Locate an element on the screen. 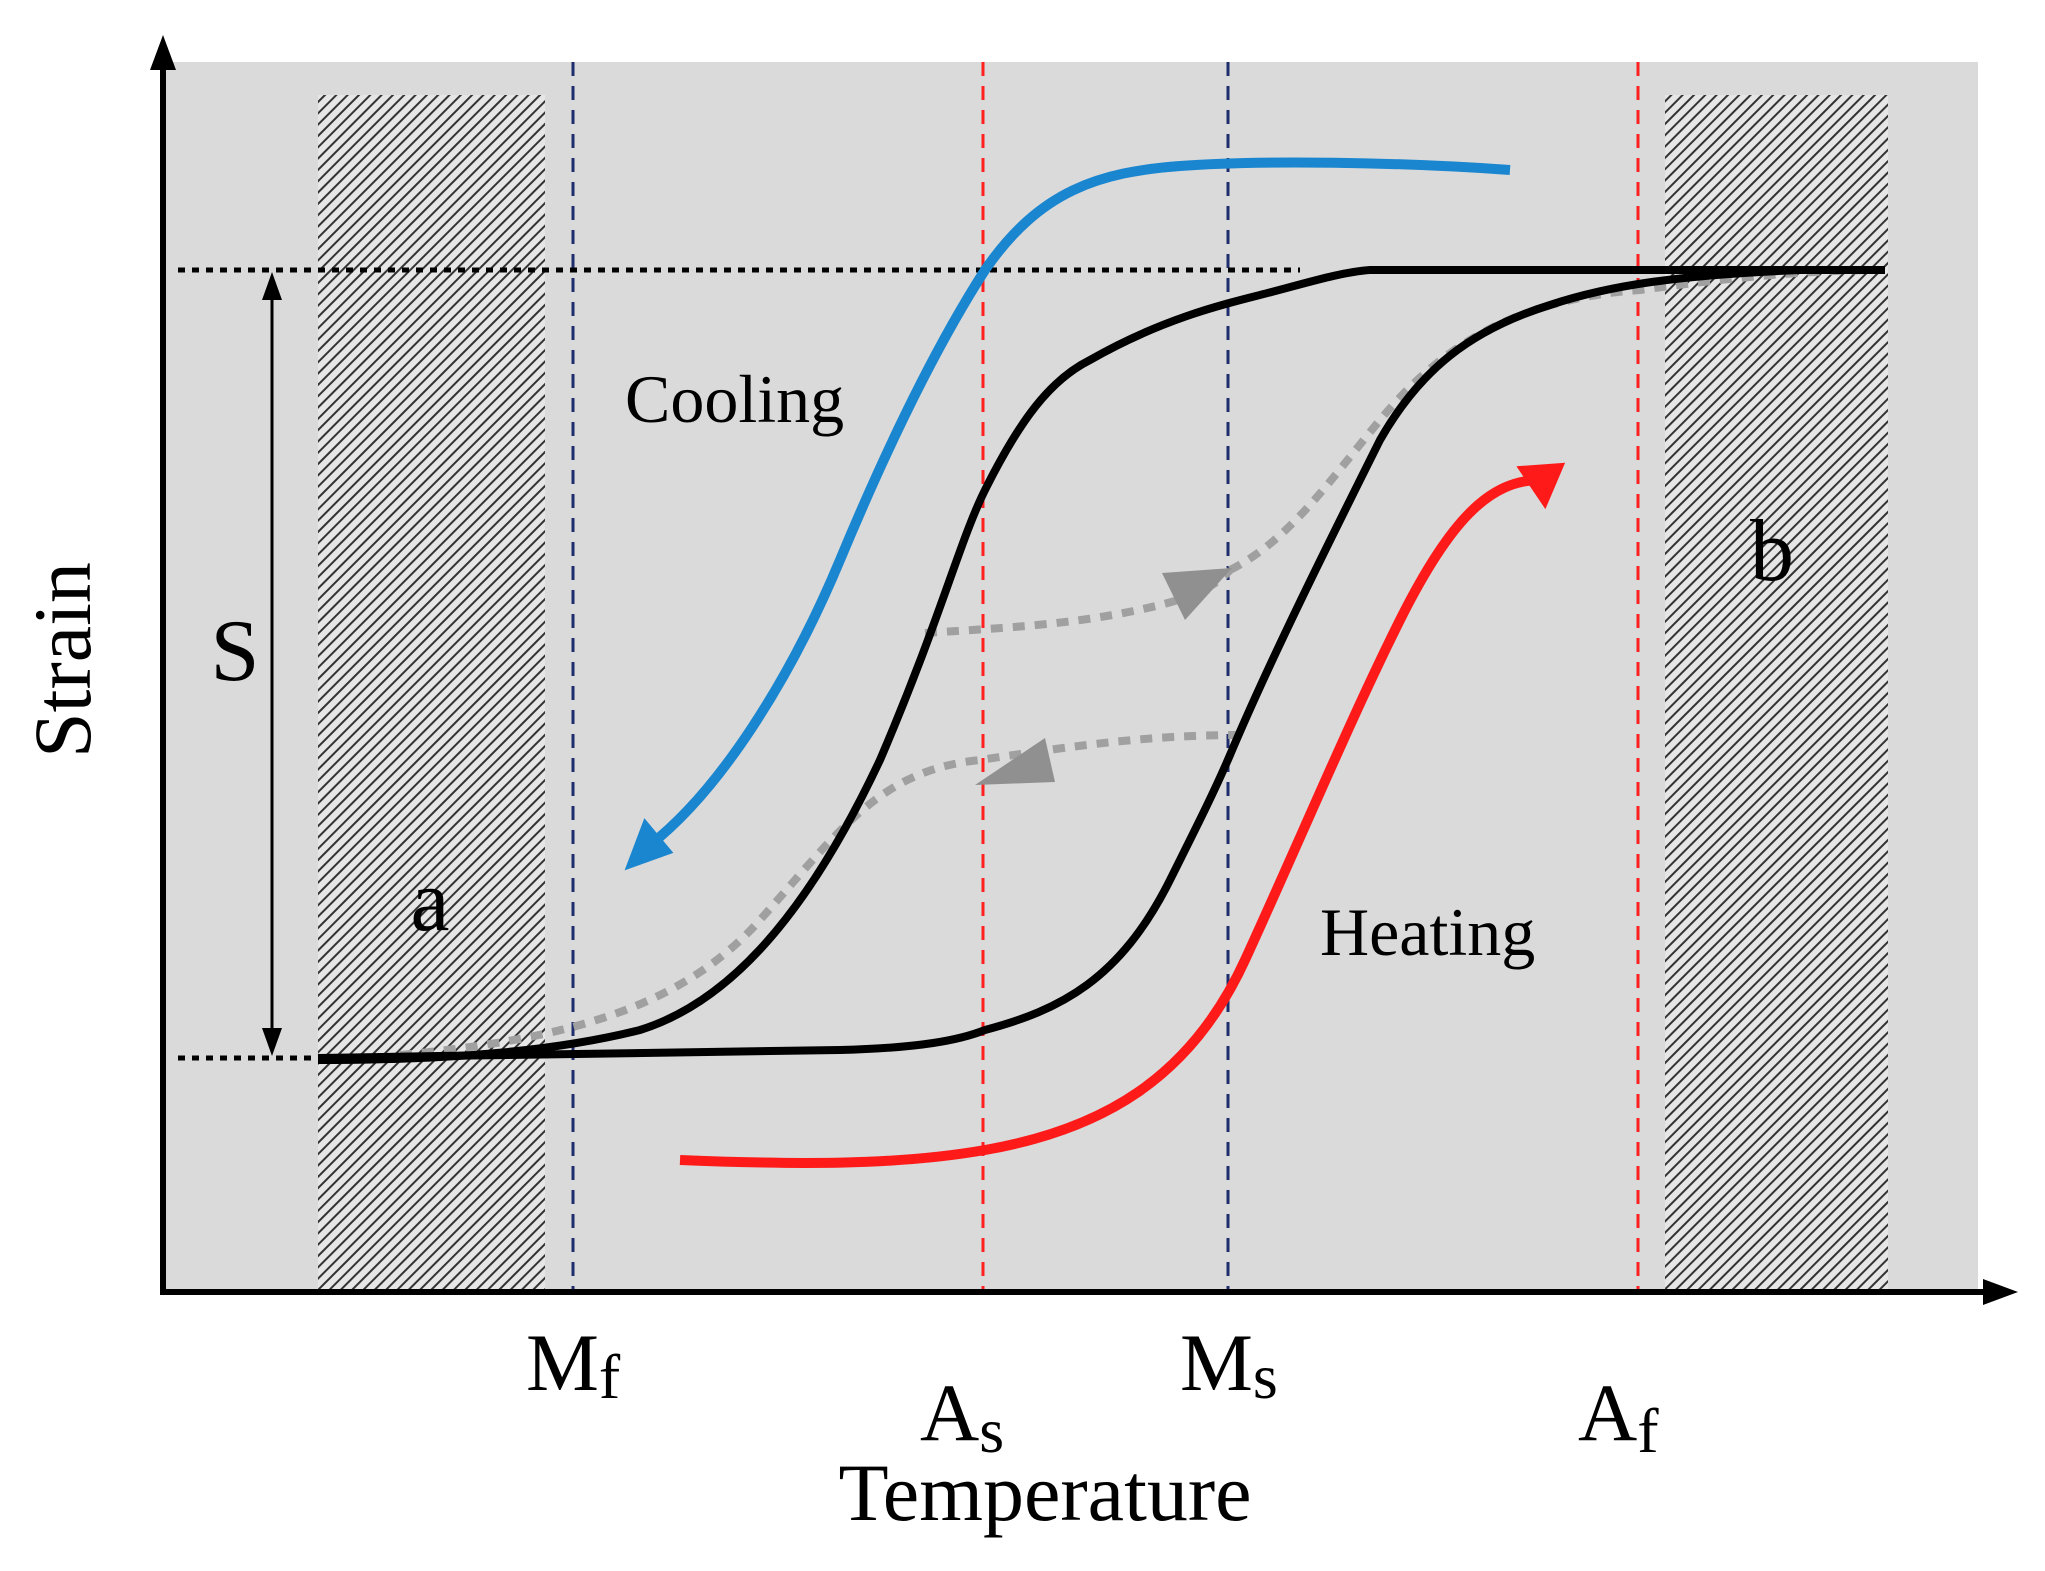 This screenshot has height=1571, width=2045. af-label: Af is located at coordinates (1618, 1416).